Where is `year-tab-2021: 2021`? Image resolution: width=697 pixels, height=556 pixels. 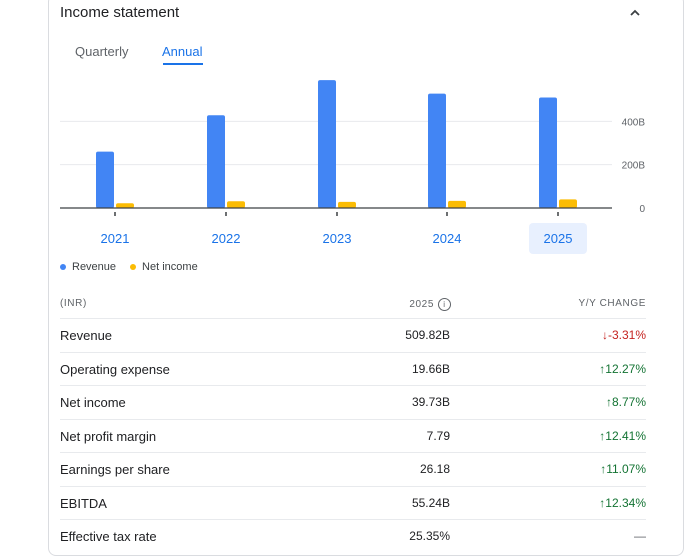
year-tab-2021: 2021 is located at coordinates (115, 238).